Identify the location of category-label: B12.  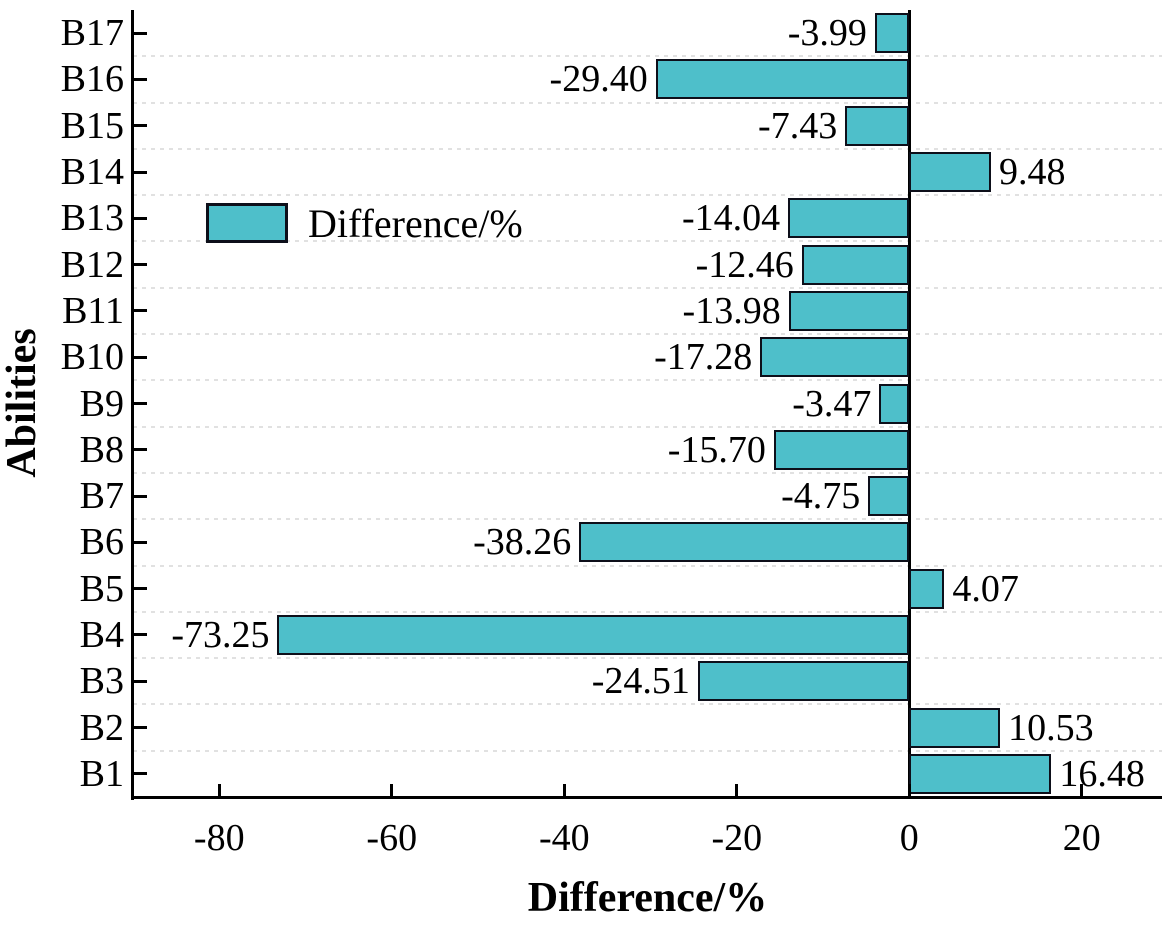
(92, 264).